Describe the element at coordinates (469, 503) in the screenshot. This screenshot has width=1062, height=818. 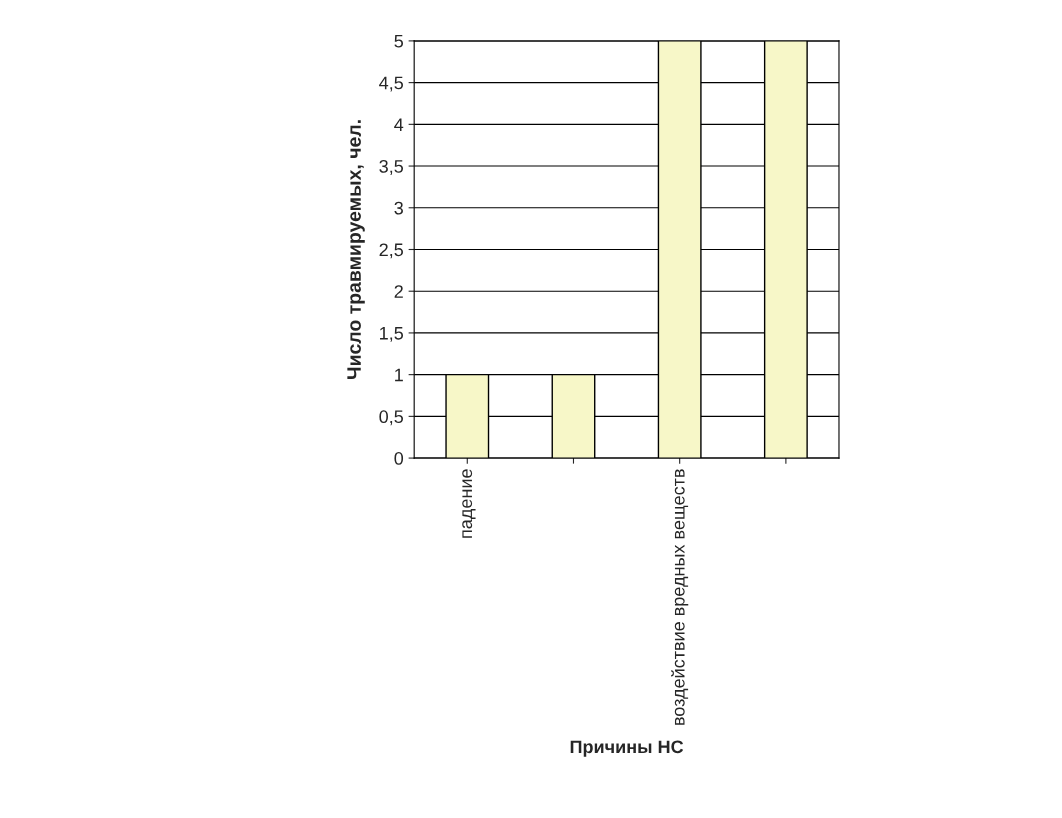
I see `x-tick-label: падение` at that location.